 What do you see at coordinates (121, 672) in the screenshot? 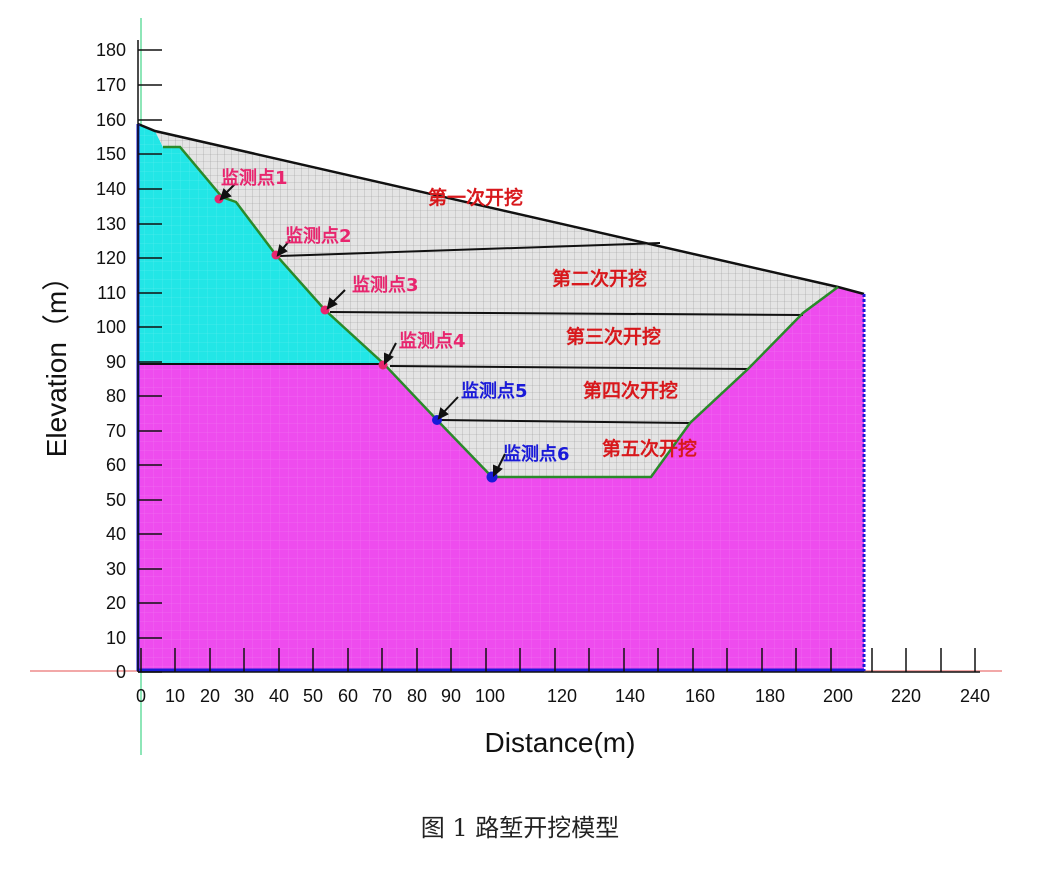
I see `y-tick-label: 0` at bounding box center [121, 672].